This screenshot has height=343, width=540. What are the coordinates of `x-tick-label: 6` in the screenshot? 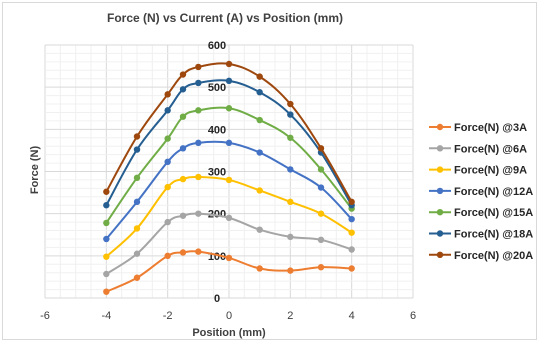 It's located at (413, 316).